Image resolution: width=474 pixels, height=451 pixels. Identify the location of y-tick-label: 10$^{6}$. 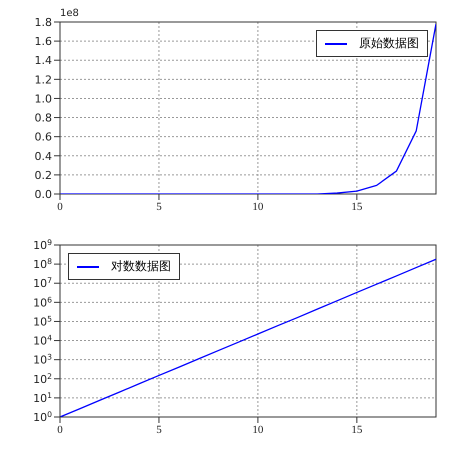
(42, 302).